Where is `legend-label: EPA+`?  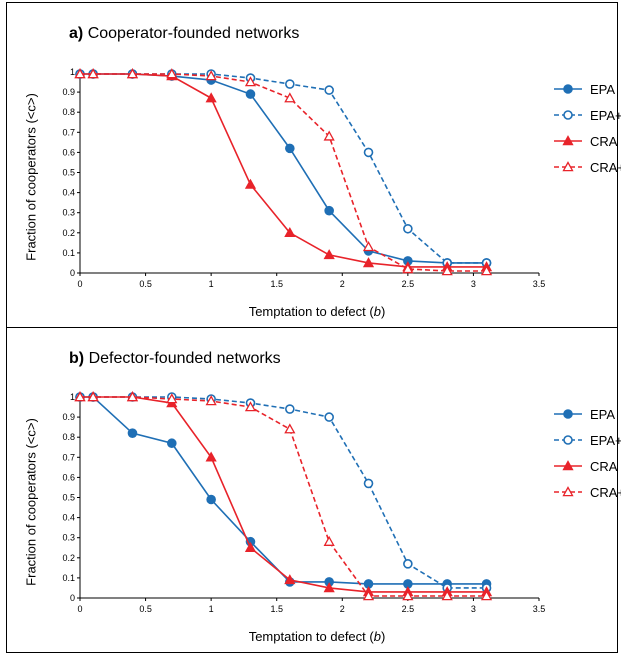 legend-label: EPA+ is located at coordinates (605, 115).